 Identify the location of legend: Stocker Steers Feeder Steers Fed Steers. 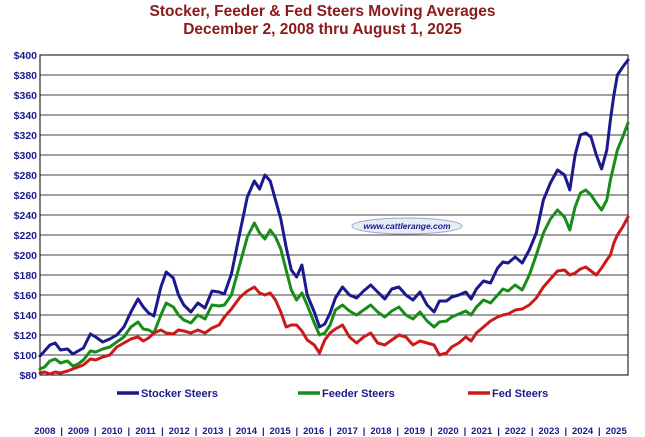
(332, 394).